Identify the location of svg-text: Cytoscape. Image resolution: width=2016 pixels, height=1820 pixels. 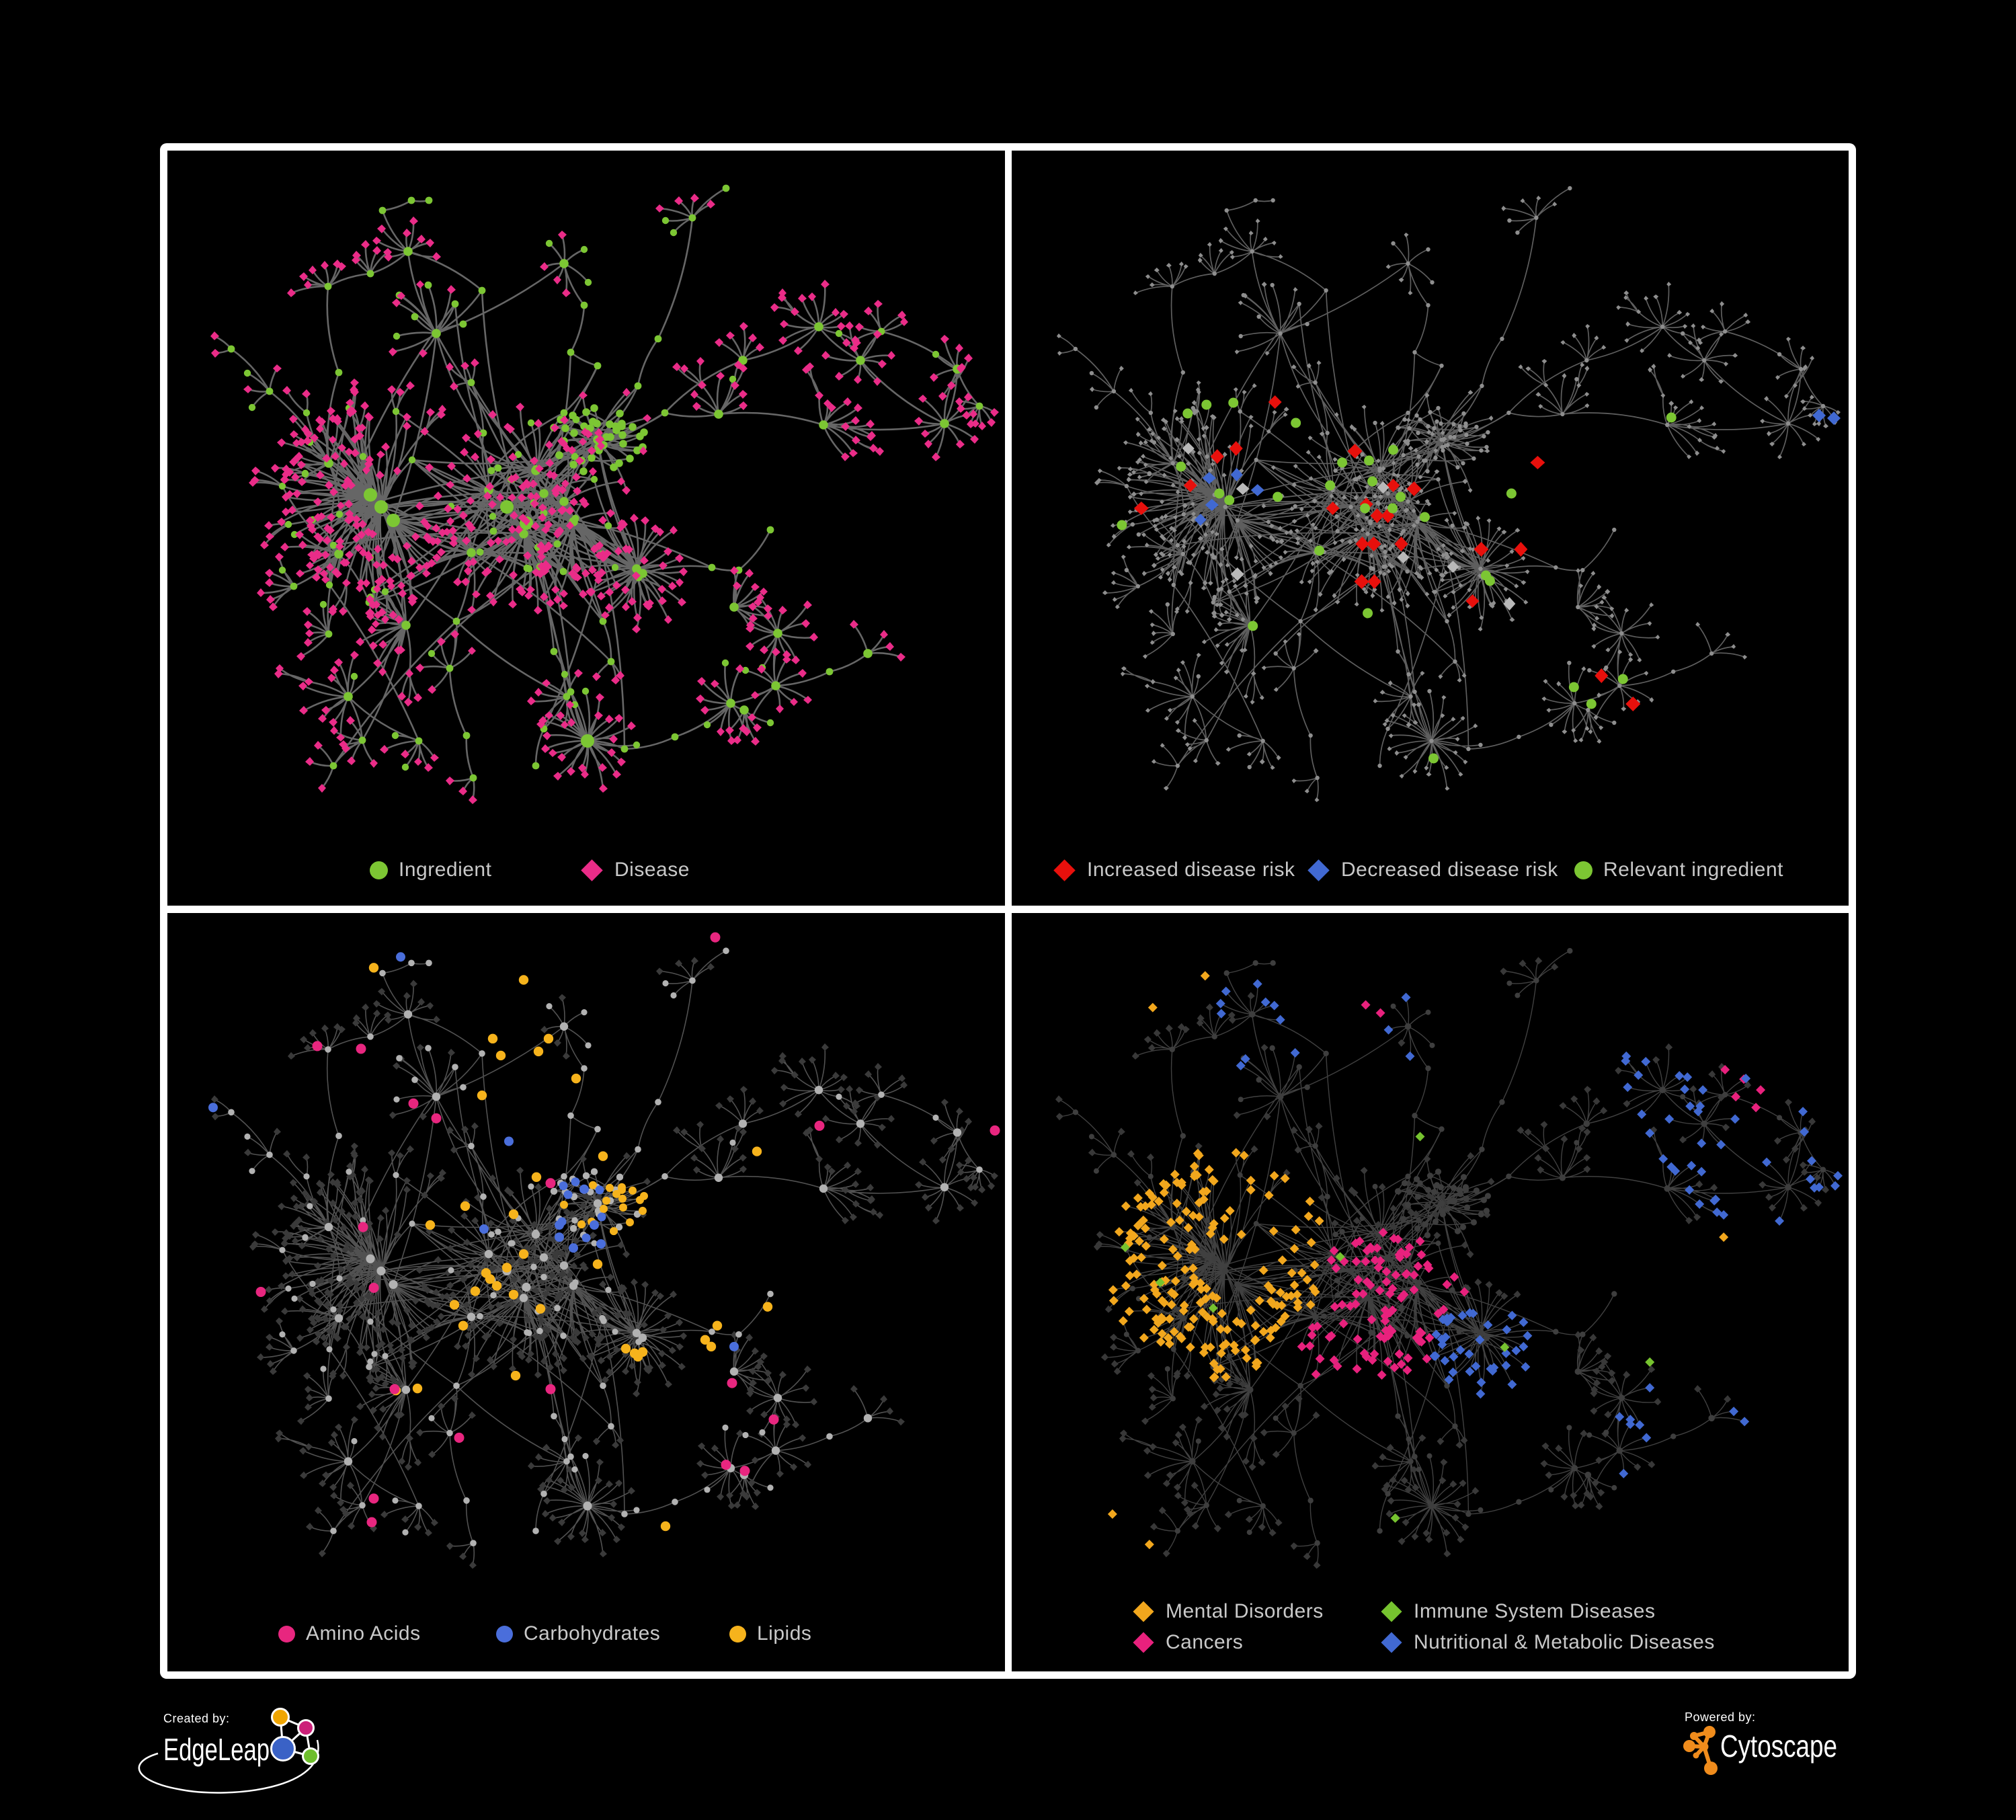
(1778, 1746).